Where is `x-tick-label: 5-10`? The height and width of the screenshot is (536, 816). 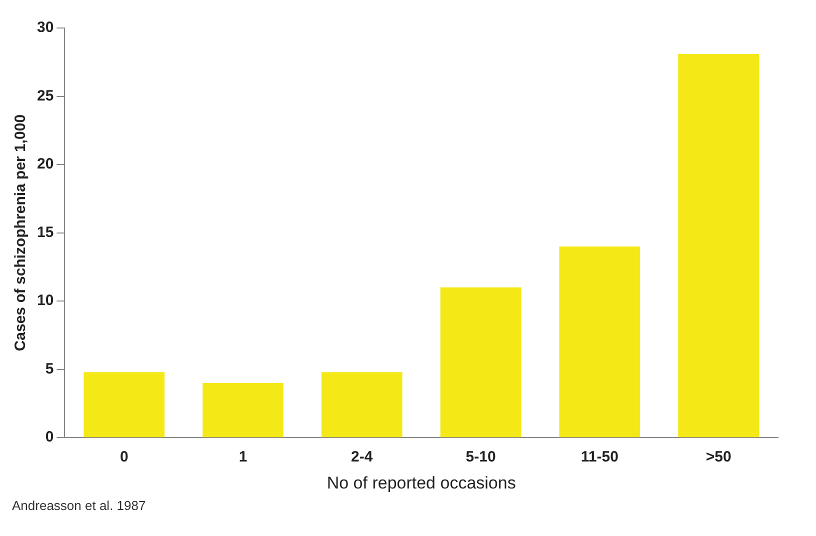
x-tick-label: 5-10 is located at coordinates (481, 457).